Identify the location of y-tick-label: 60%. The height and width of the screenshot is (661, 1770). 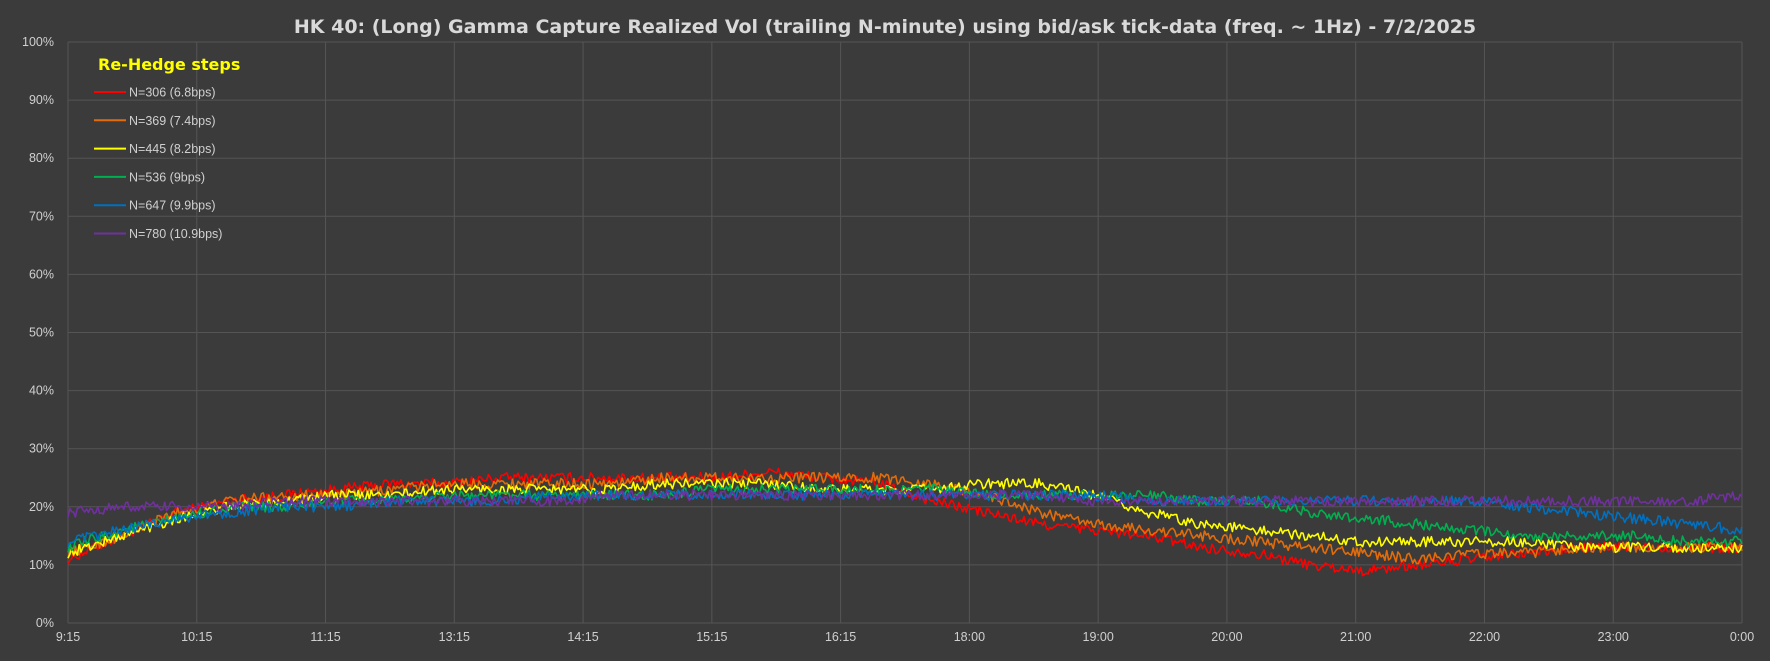
(41, 274).